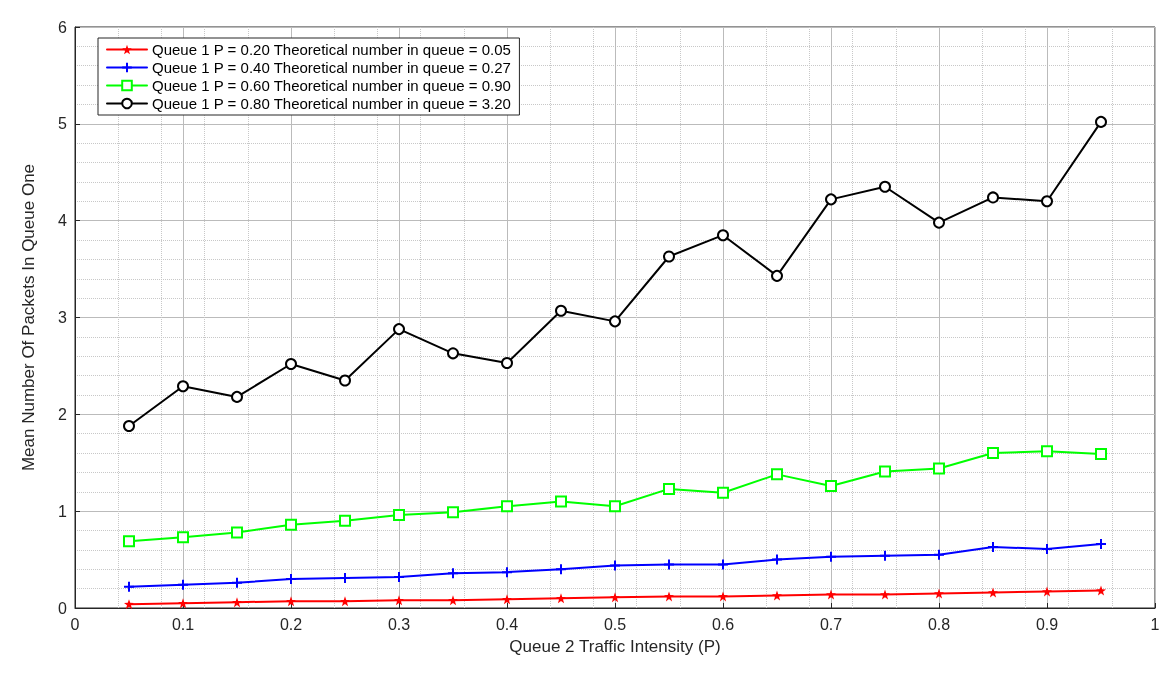 The height and width of the screenshot is (673, 1171). I want to click on x-tick-label: 0.4, so click(507, 624).